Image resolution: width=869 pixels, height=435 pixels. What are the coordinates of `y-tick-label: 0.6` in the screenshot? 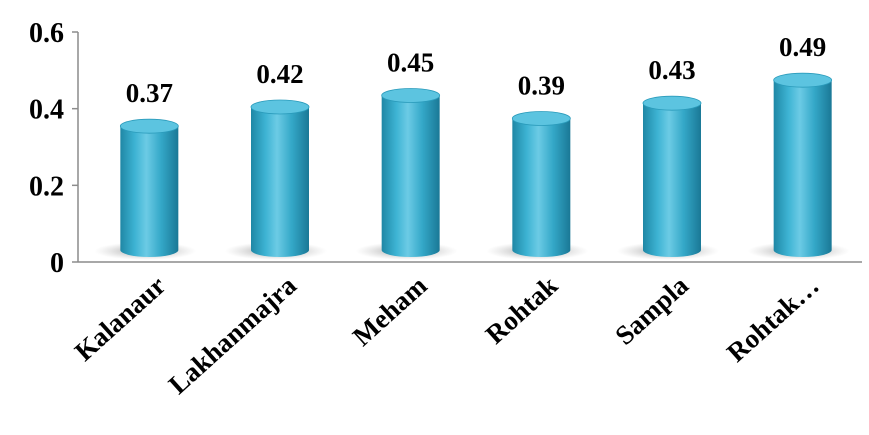 It's located at (46, 33).